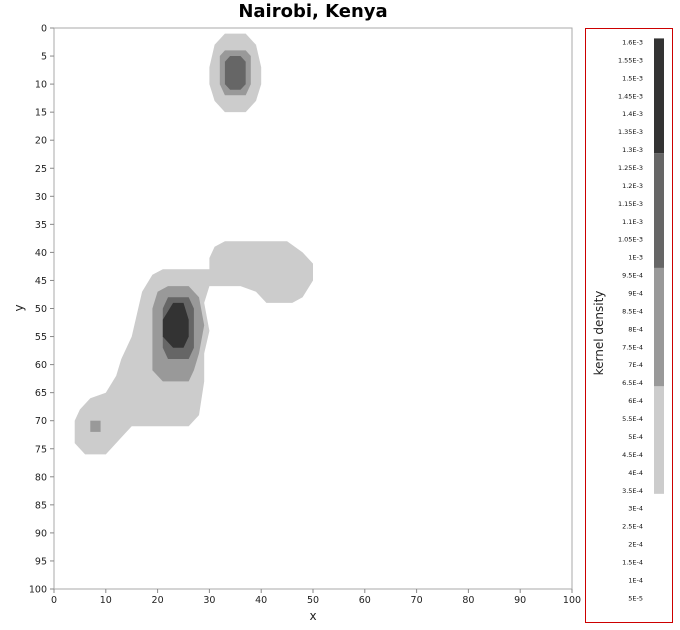 The height and width of the screenshot is (630, 680). Describe the element at coordinates (41, 421) in the screenshot. I see `y-tick-label: 70` at that location.